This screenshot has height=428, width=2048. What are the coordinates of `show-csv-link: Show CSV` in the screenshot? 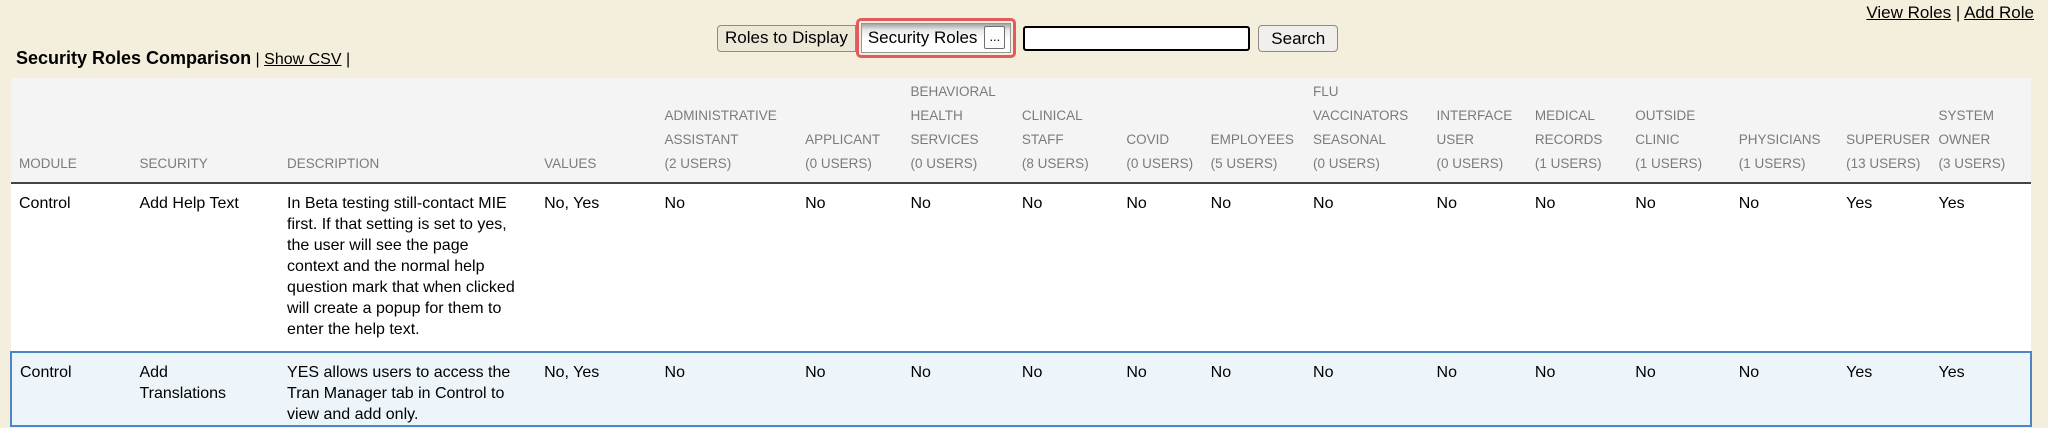 It's located at (303, 59).